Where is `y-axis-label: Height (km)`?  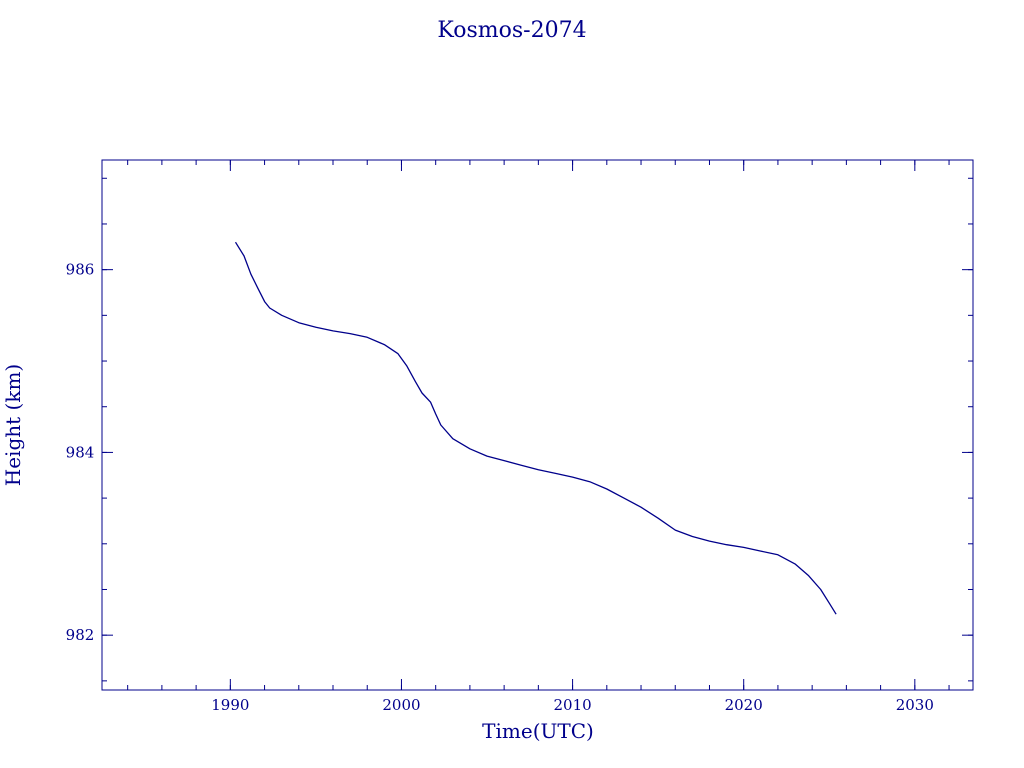 y-axis-label: Height (km) is located at coordinates (13, 425).